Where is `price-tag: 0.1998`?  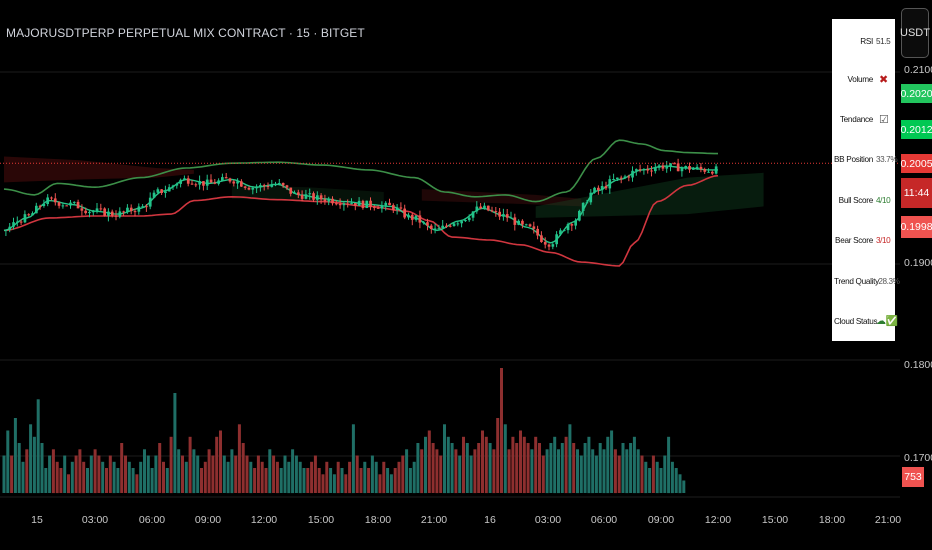
price-tag: 0.1998 is located at coordinates (916, 227).